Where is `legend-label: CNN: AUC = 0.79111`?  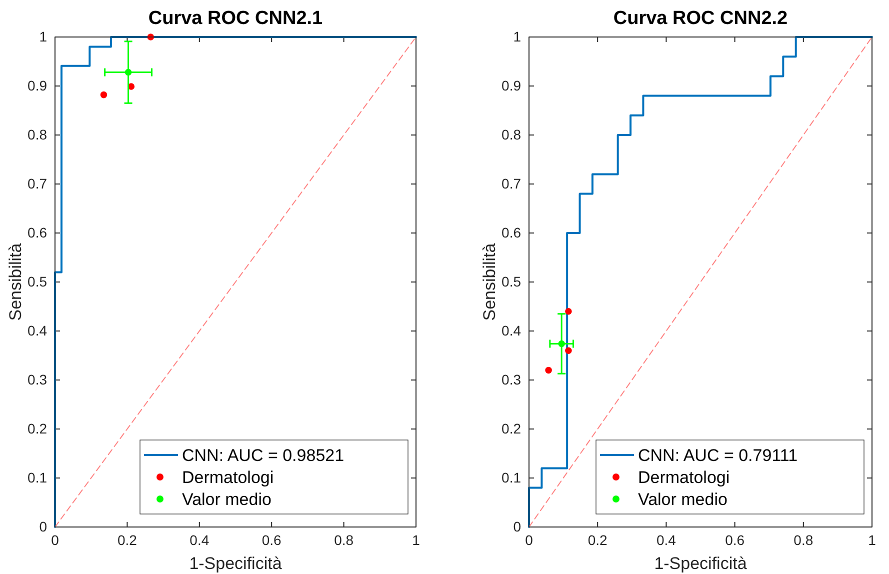 legend-label: CNN: AUC = 0.79111 is located at coordinates (718, 455).